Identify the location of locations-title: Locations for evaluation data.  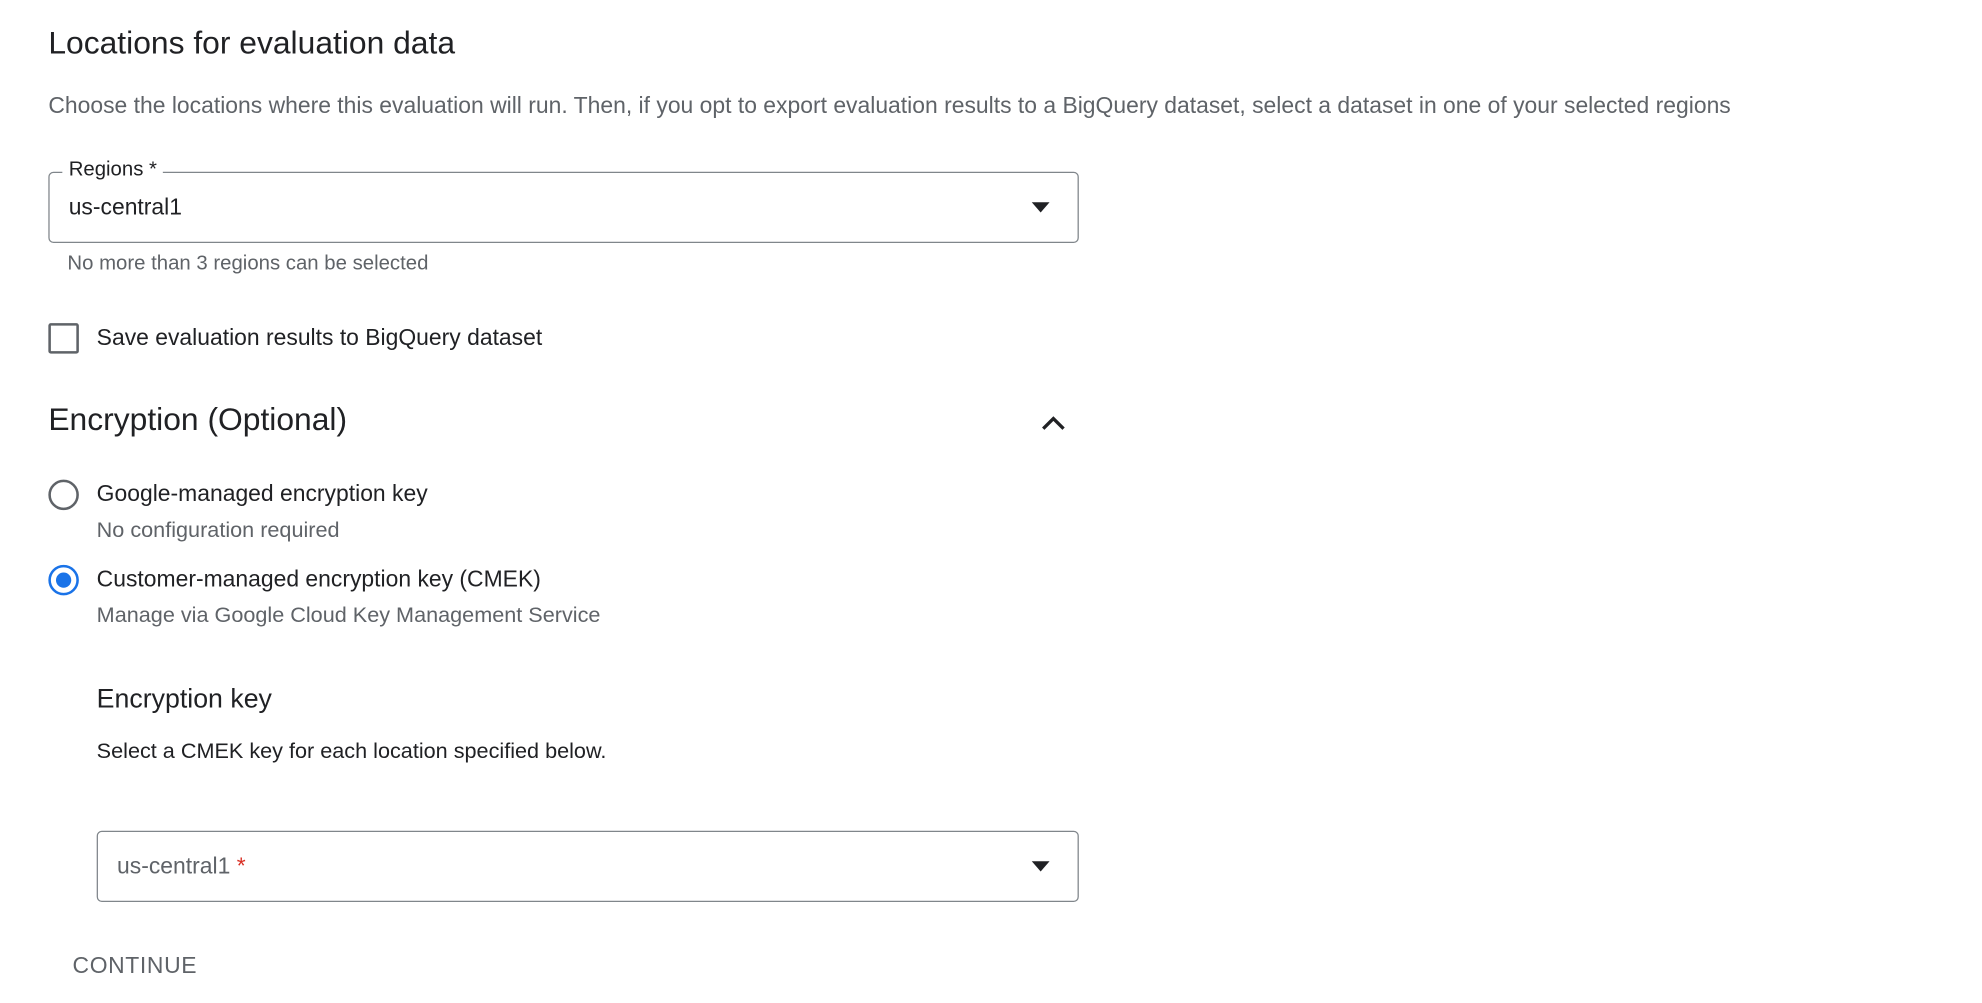
(252, 43).